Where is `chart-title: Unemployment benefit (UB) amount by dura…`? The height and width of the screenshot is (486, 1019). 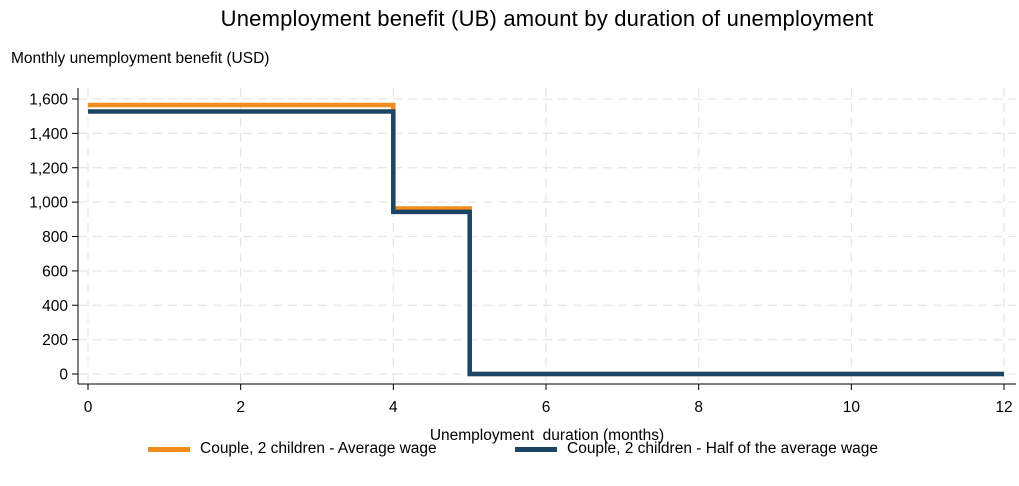 chart-title: Unemployment benefit (UB) amount by dura… is located at coordinates (547, 18).